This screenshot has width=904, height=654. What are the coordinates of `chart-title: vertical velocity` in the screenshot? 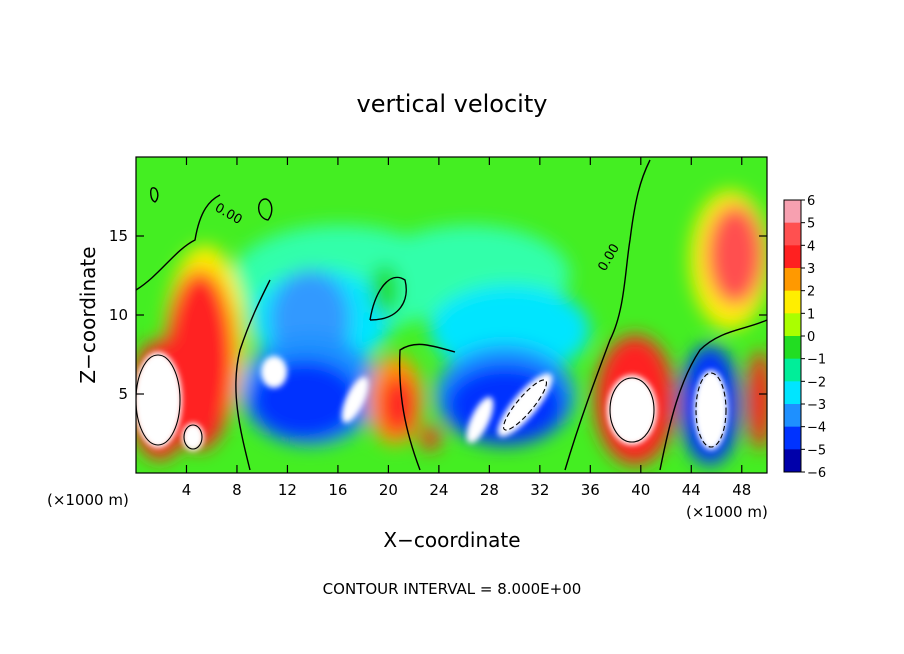 It's located at (452, 104).